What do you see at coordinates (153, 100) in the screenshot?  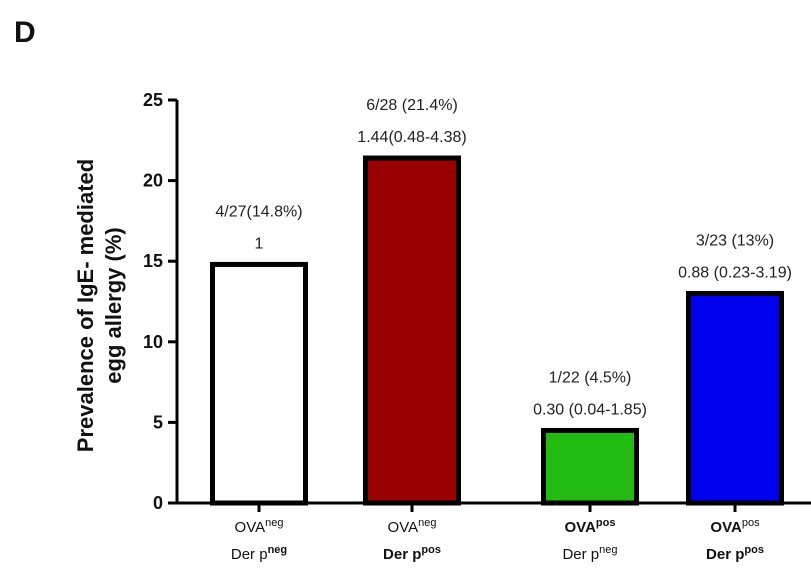 I see `y-tick-label: 25` at bounding box center [153, 100].